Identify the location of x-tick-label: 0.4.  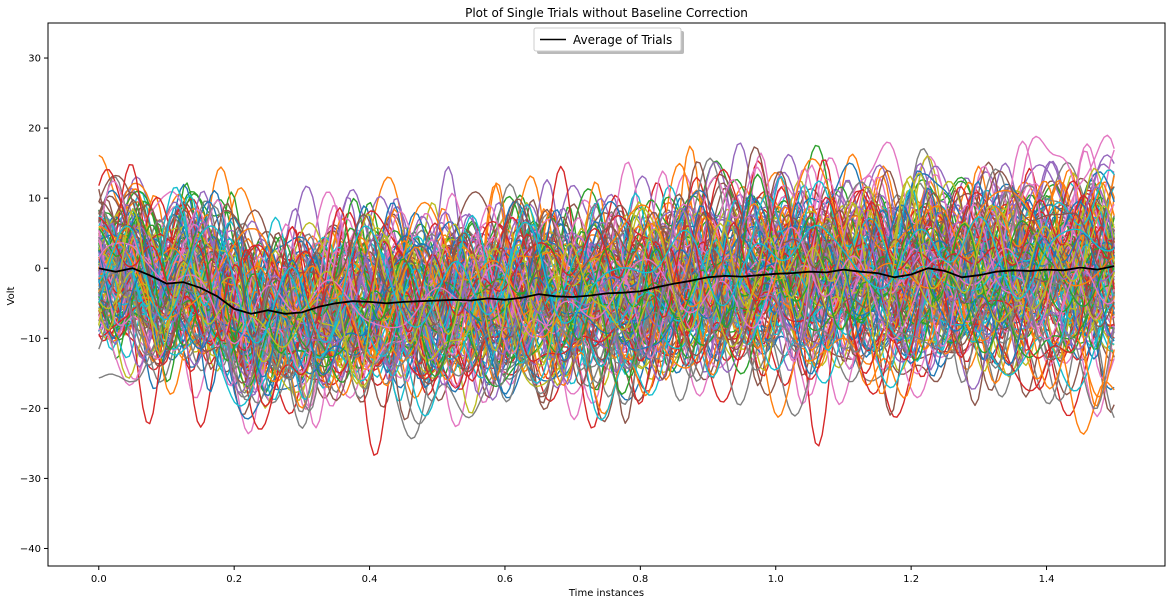
(370, 579).